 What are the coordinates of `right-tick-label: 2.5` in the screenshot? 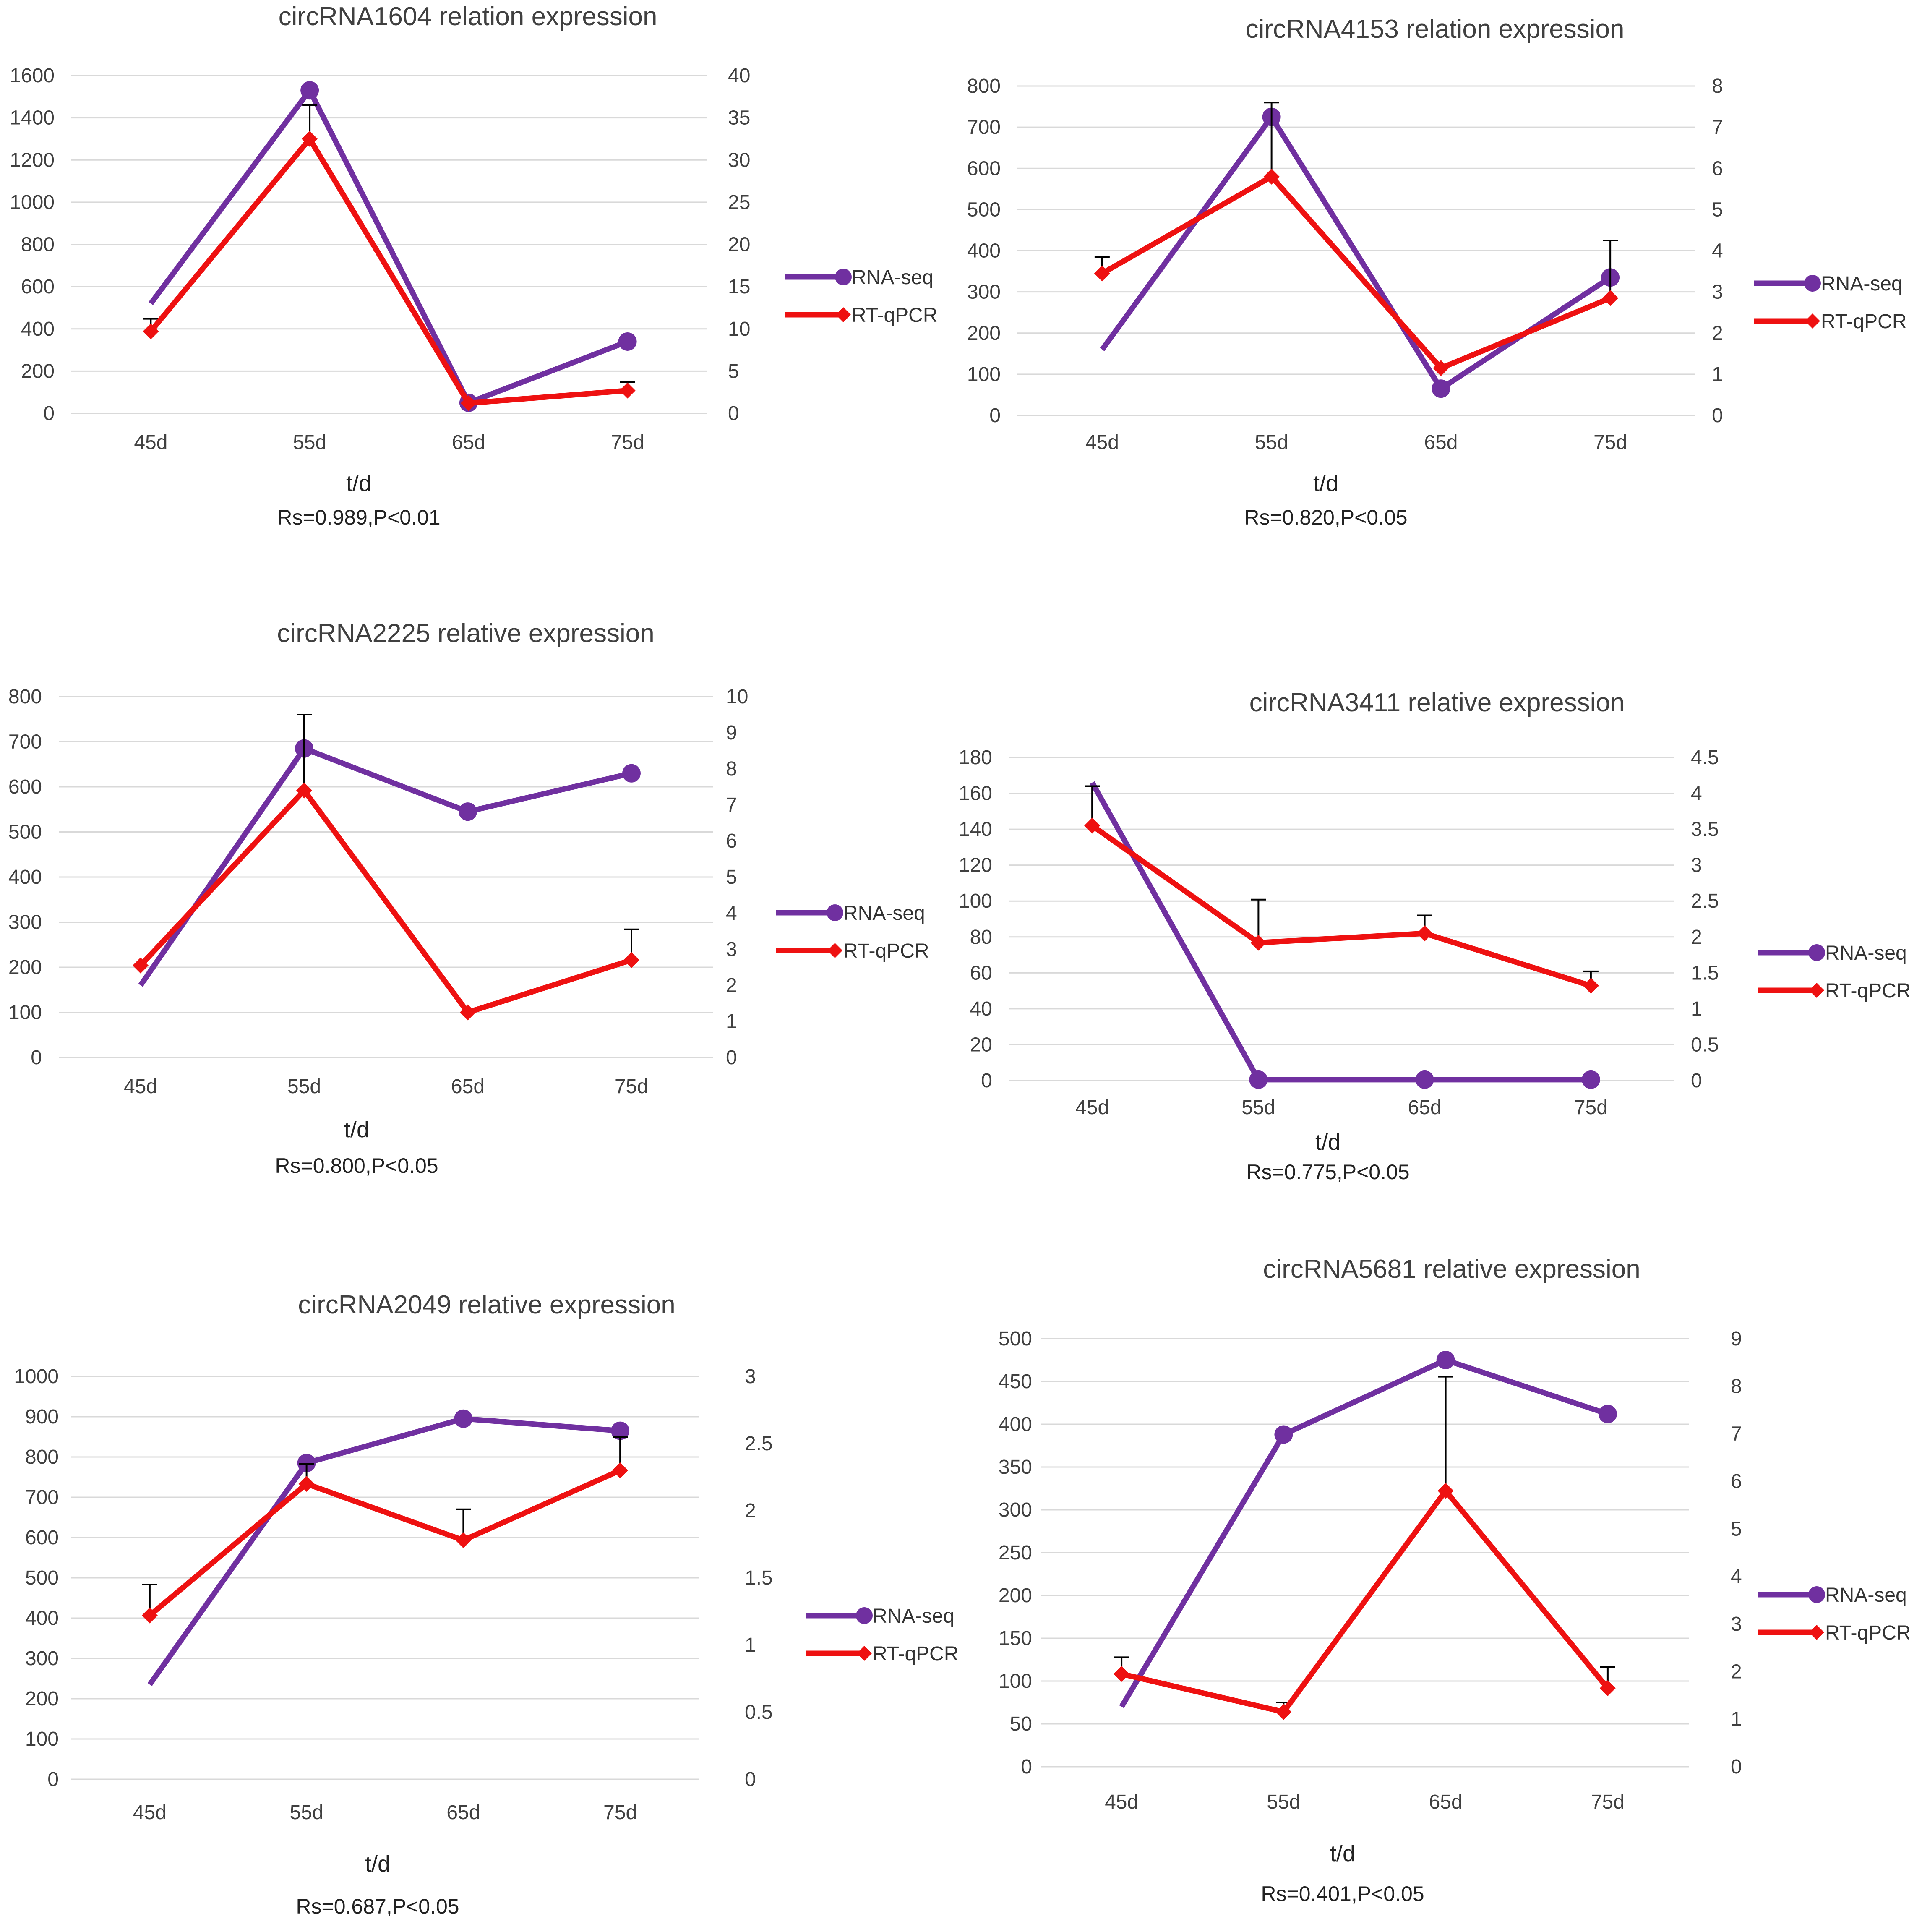 It's located at (1705, 901).